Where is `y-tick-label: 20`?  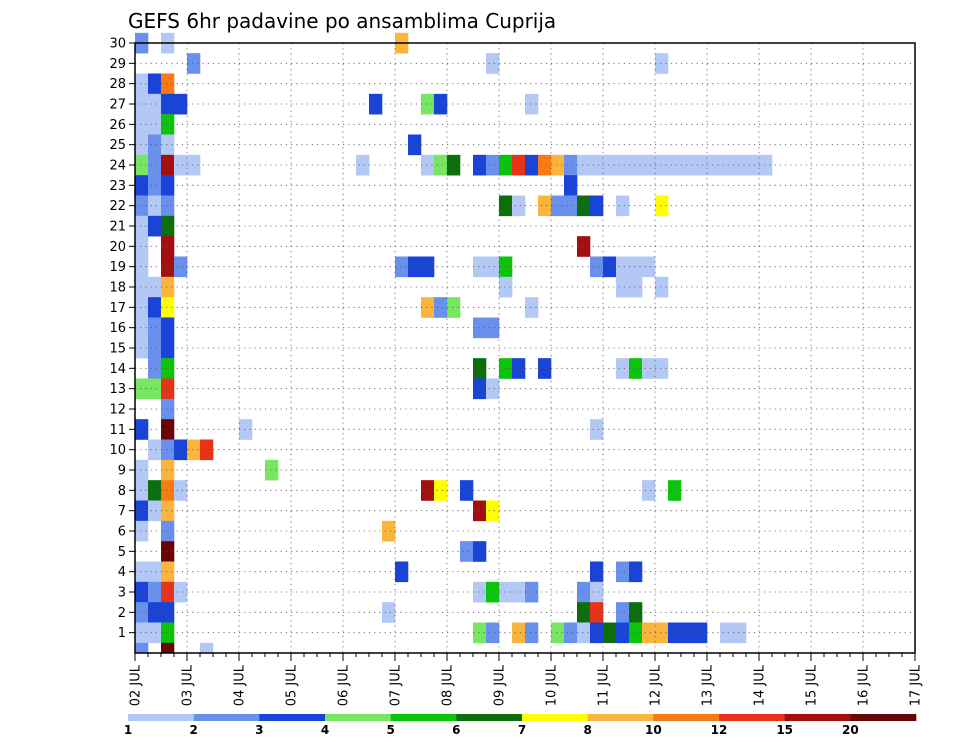
y-tick-label: 20 is located at coordinates (117, 247).